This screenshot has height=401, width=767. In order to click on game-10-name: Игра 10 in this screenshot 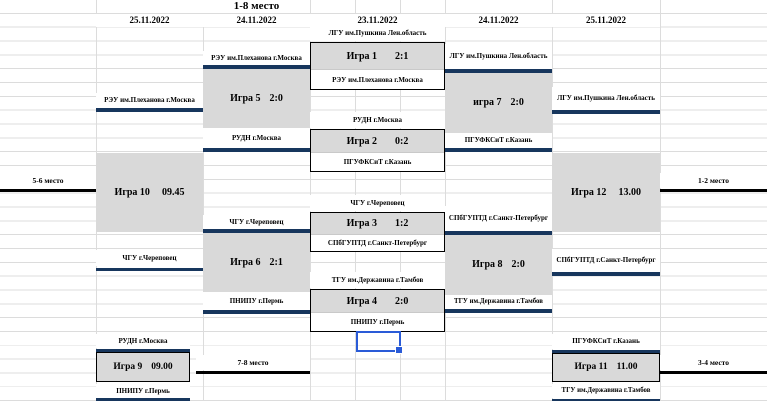, I will do `click(132, 192)`.